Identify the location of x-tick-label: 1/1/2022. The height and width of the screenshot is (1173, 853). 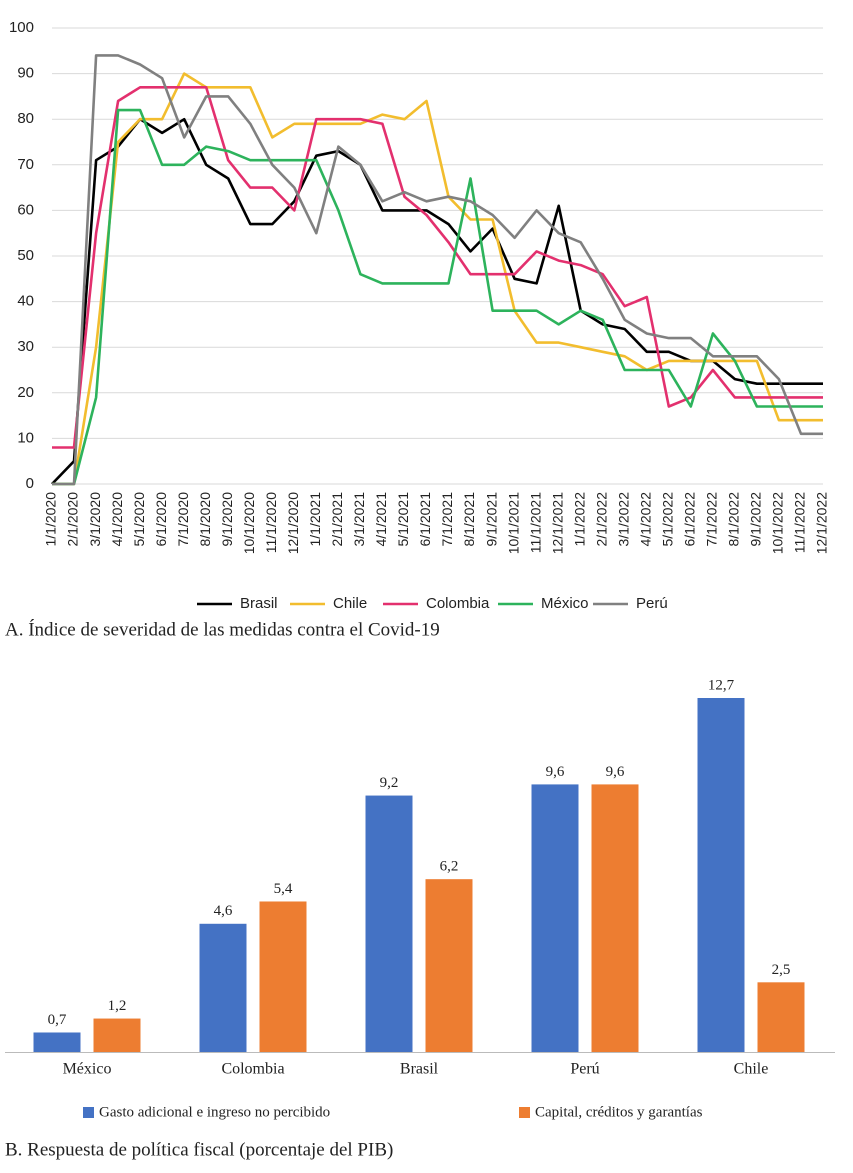
(579, 519).